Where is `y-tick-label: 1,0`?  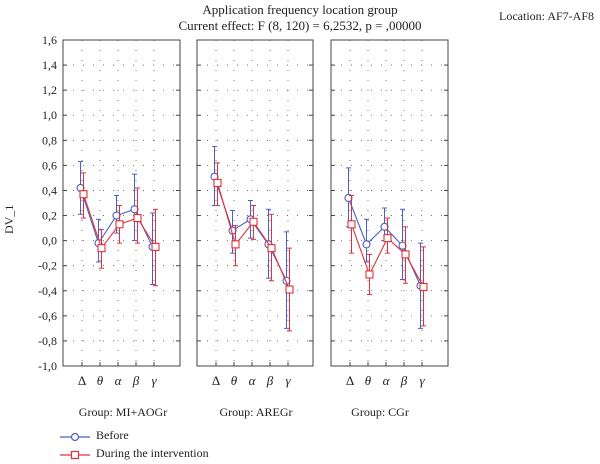 y-tick-label: 1,0 is located at coordinates (49, 115).